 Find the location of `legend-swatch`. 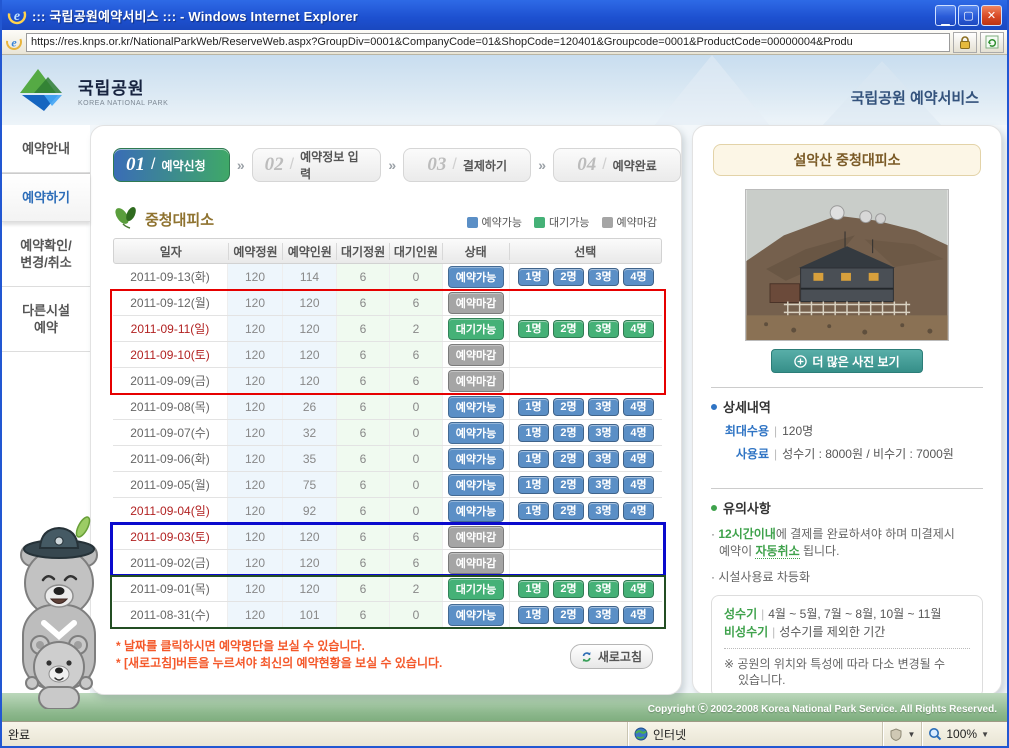

legend-swatch is located at coordinates (540, 222).